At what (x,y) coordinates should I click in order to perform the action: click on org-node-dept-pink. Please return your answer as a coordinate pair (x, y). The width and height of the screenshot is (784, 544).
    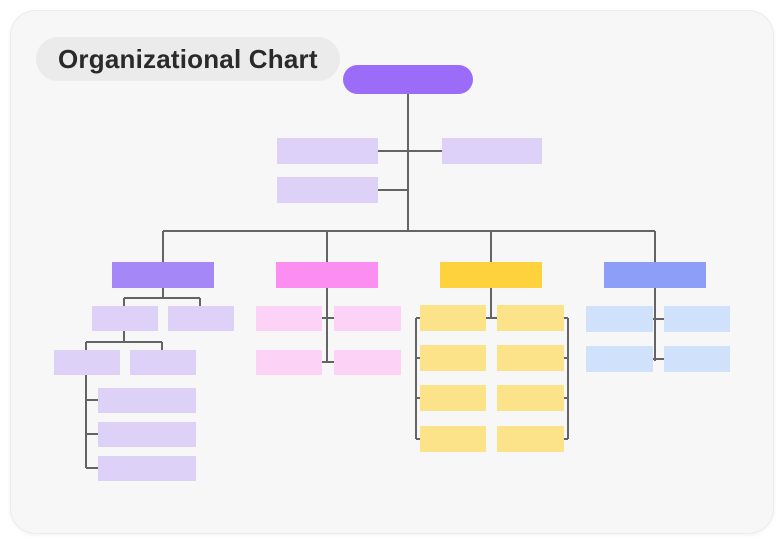
    Looking at the image, I should click on (327, 275).